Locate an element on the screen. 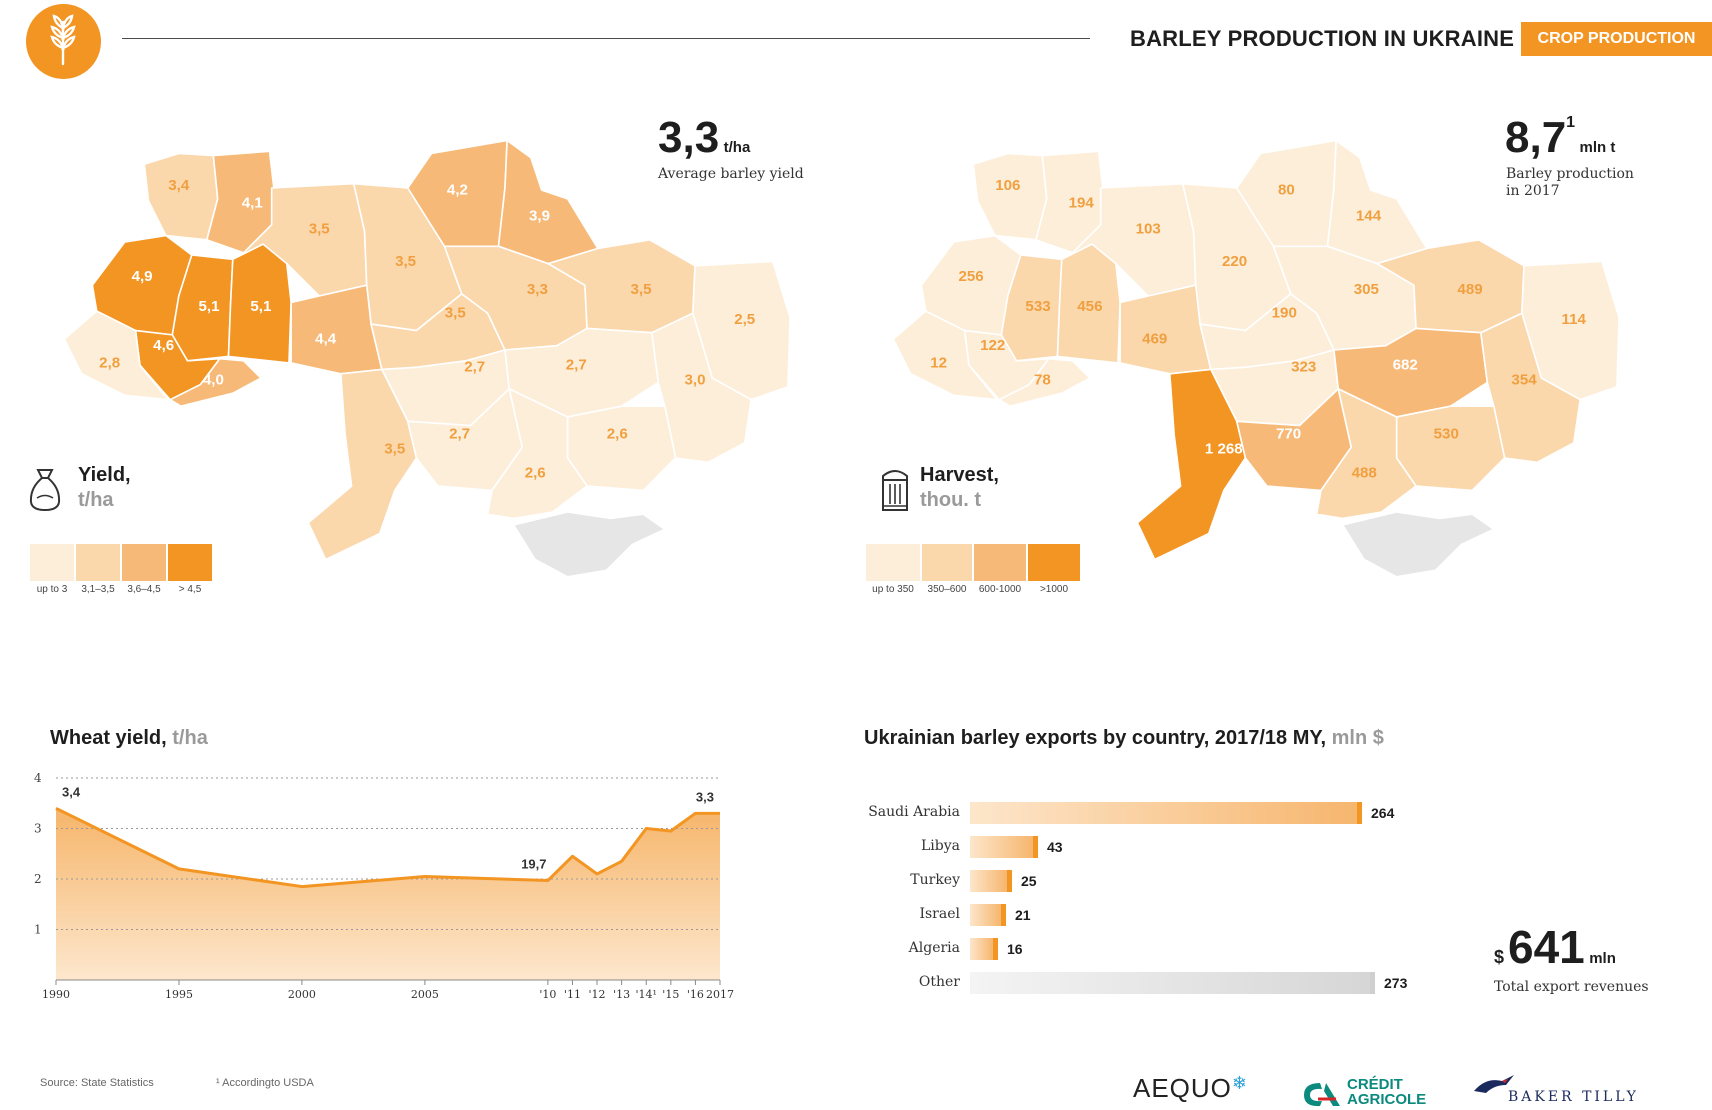 The height and width of the screenshot is (1110, 1712). page-title: BARLEY PRODUCTION IN UKRAINE is located at coordinates (1322, 38).